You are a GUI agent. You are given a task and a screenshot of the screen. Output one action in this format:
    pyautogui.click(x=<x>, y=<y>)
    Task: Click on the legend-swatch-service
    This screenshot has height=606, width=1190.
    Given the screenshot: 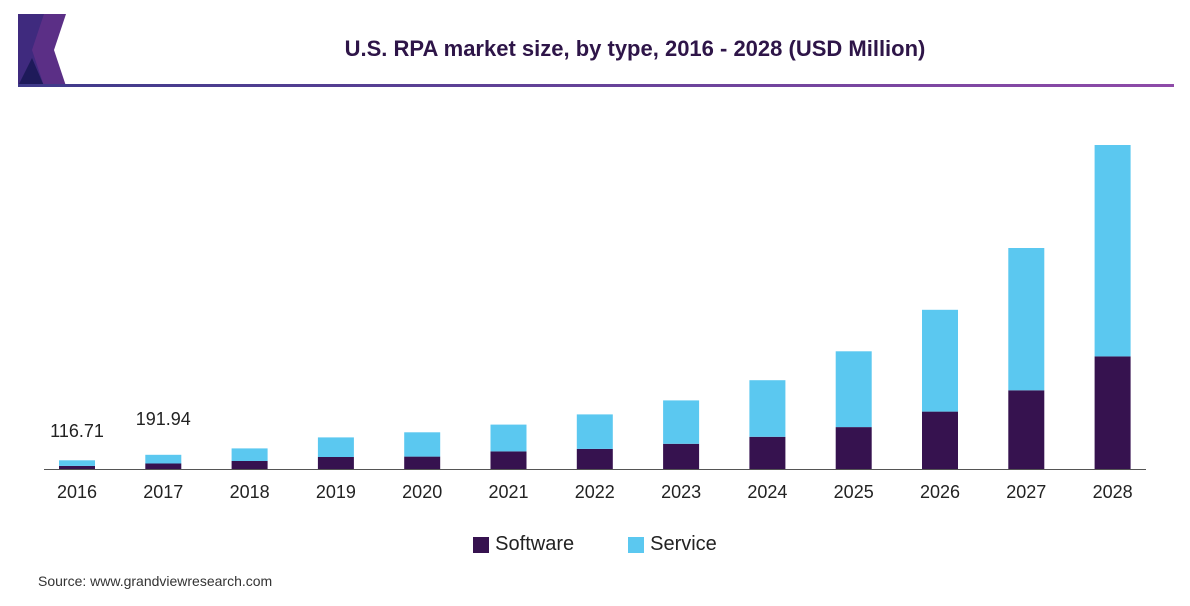 What is the action you would take?
    pyautogui.click(x=636, y=544)
    